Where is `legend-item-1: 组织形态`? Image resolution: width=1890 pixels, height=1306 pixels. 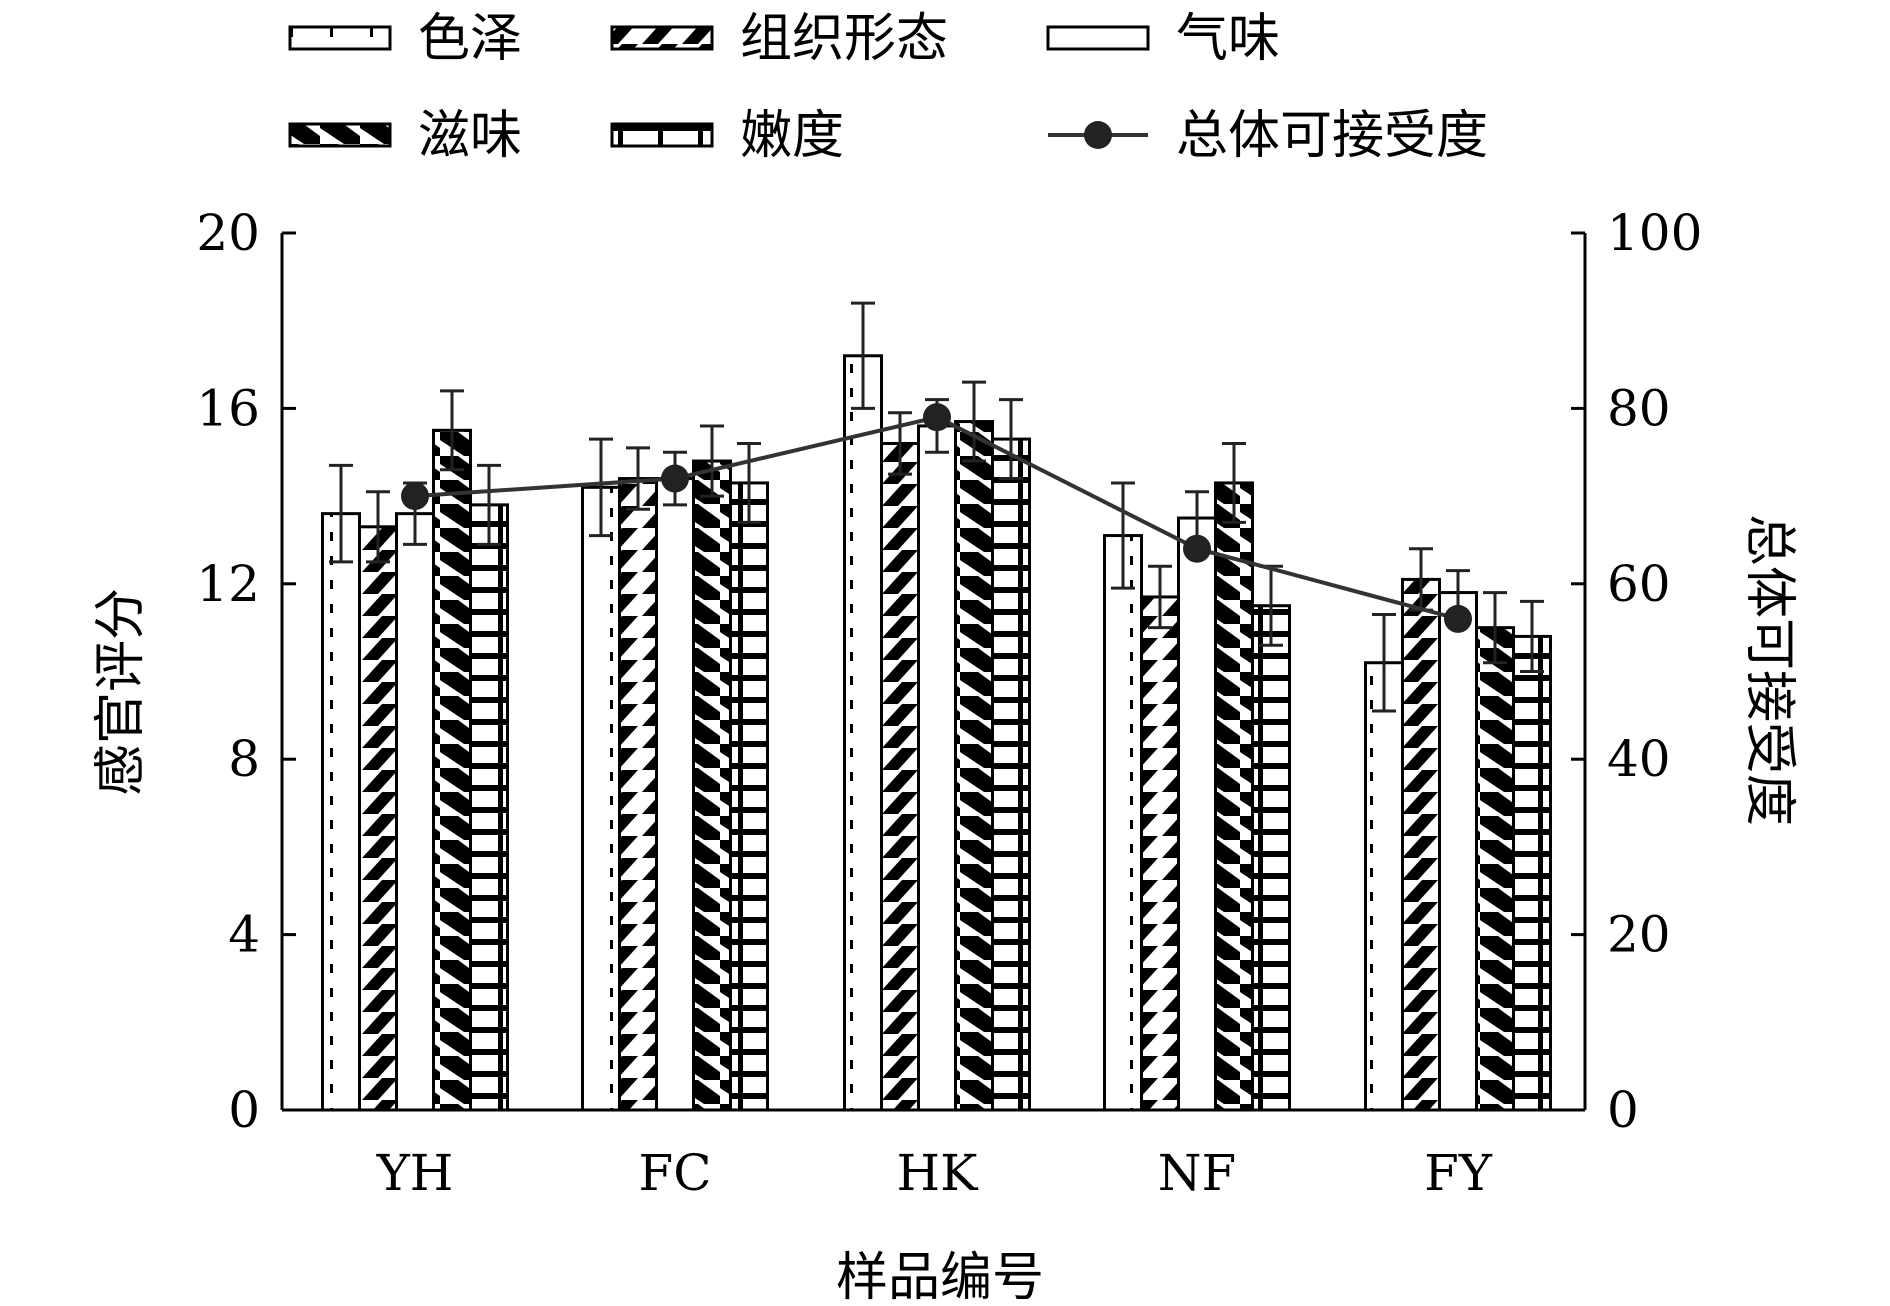
legend-item-1: 组织形态 is located at coordinates (779, 39).